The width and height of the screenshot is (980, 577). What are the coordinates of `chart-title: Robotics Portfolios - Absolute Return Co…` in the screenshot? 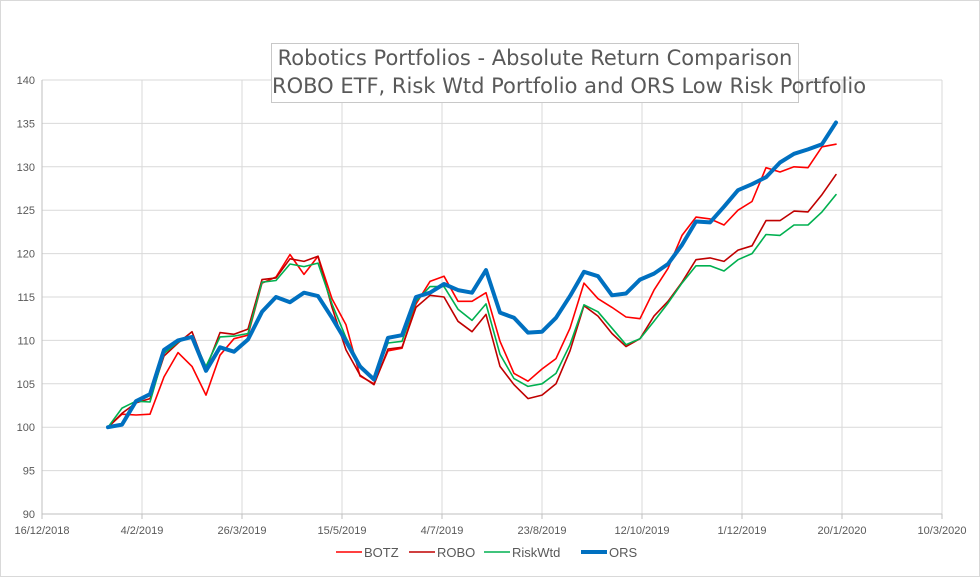 It's located at (569, 73).